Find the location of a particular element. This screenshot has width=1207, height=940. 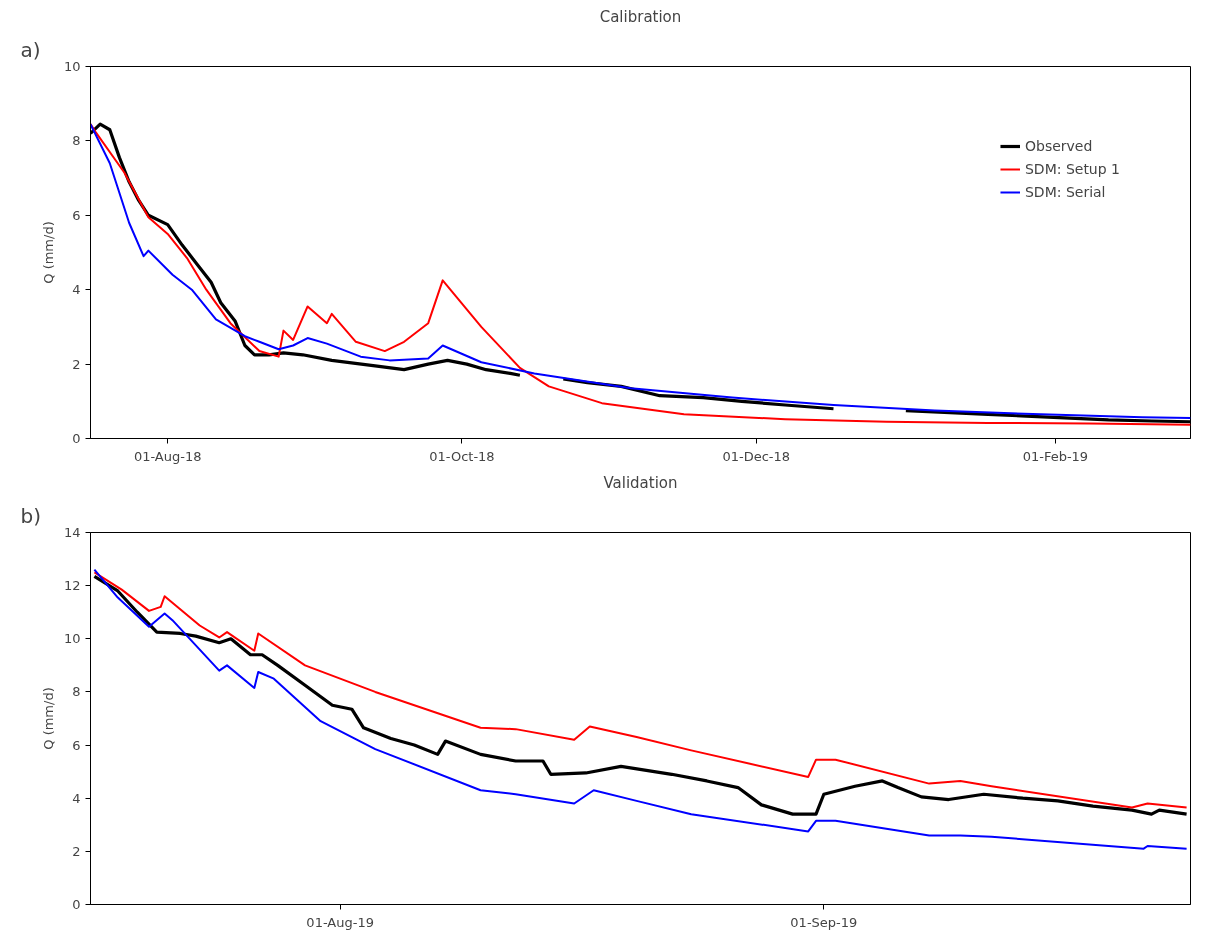

x-tick-label: 01-Aug-18 is located at coordinates (167, 456).